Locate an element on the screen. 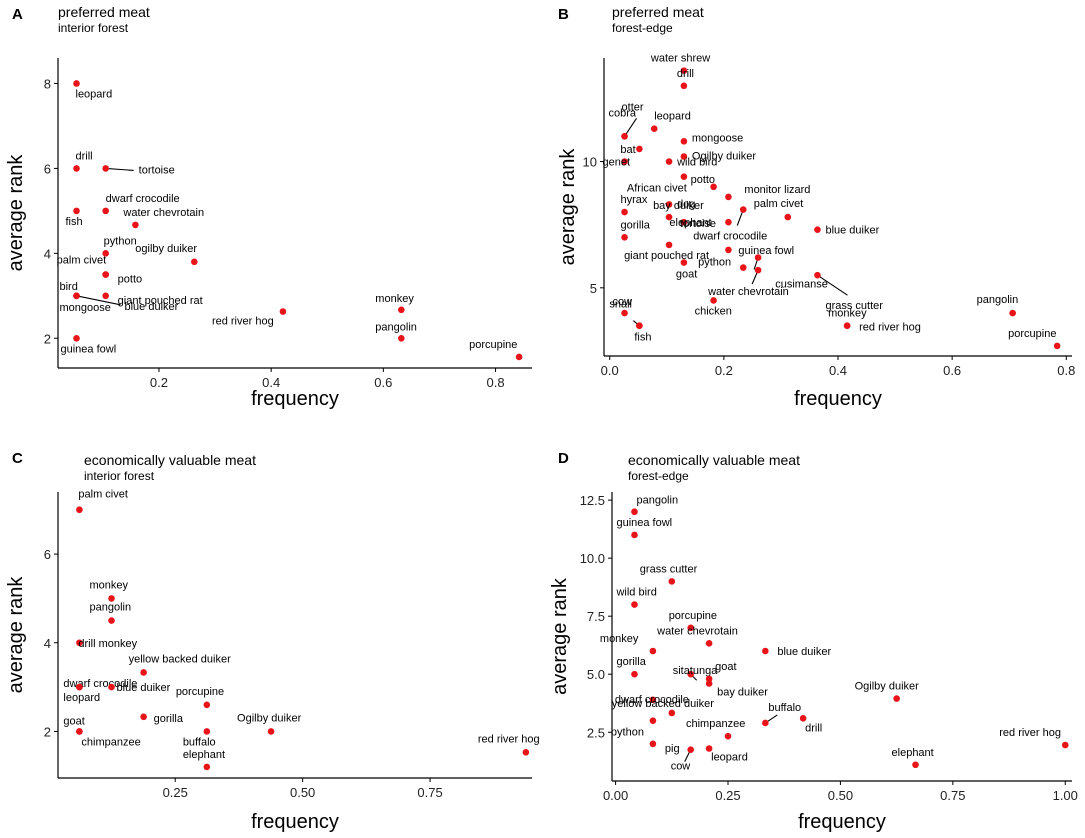  x-tick-label: 0.00 is located at coordinates (615, 795).